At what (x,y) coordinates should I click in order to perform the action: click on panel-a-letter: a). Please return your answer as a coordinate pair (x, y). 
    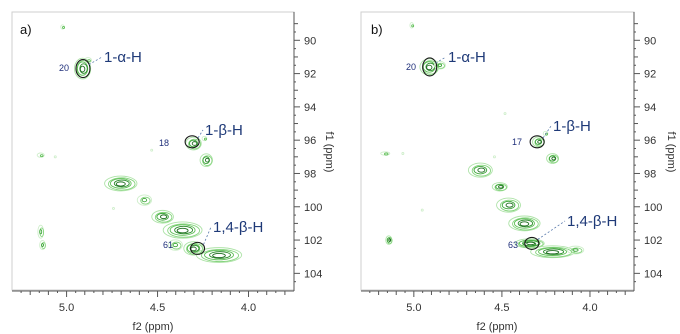
    Looking at the image, I should click on (26, 29).